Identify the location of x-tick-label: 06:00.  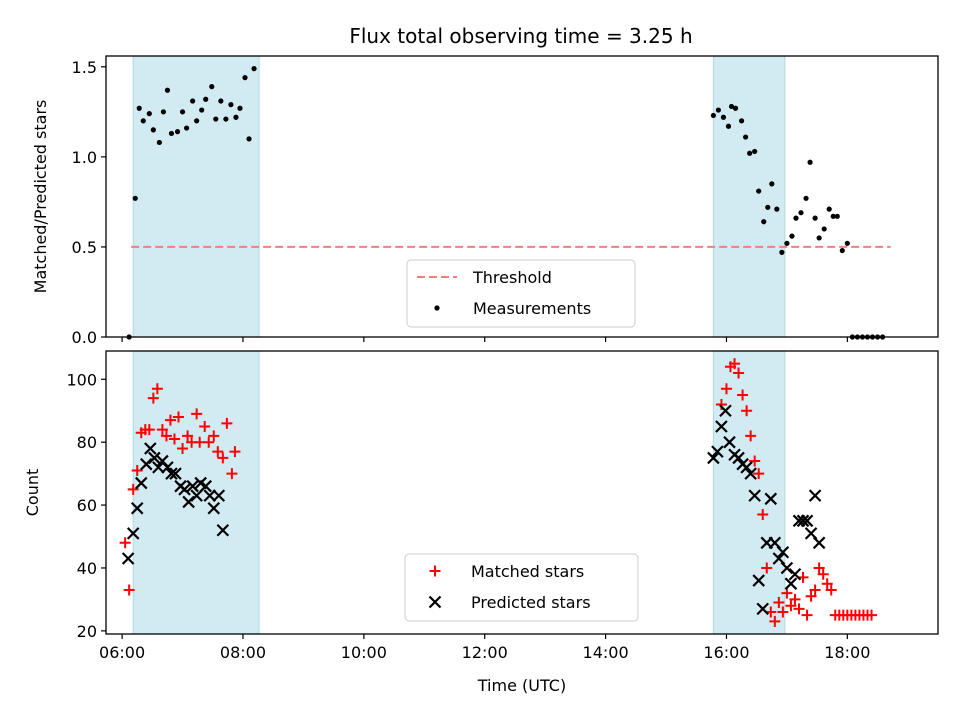
(122, 652).